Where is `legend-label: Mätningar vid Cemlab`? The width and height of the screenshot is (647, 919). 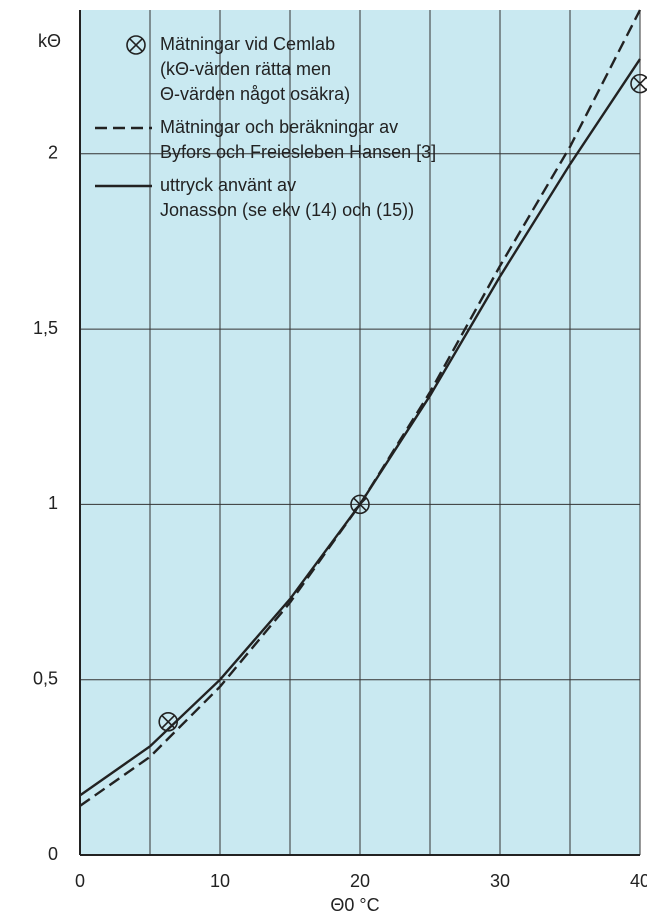
legend-label: Mätningar vid Cemlab is located at coordinates (247, 44).